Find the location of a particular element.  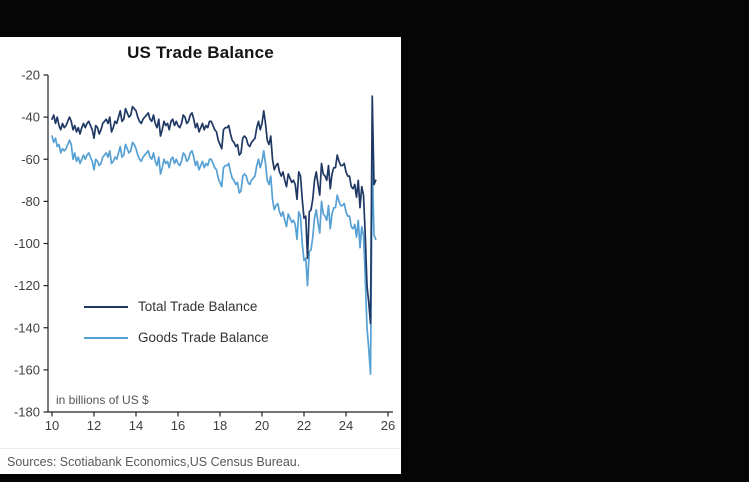

legend-item-total: Total Trade Balance is located at coordinates (176, 306).